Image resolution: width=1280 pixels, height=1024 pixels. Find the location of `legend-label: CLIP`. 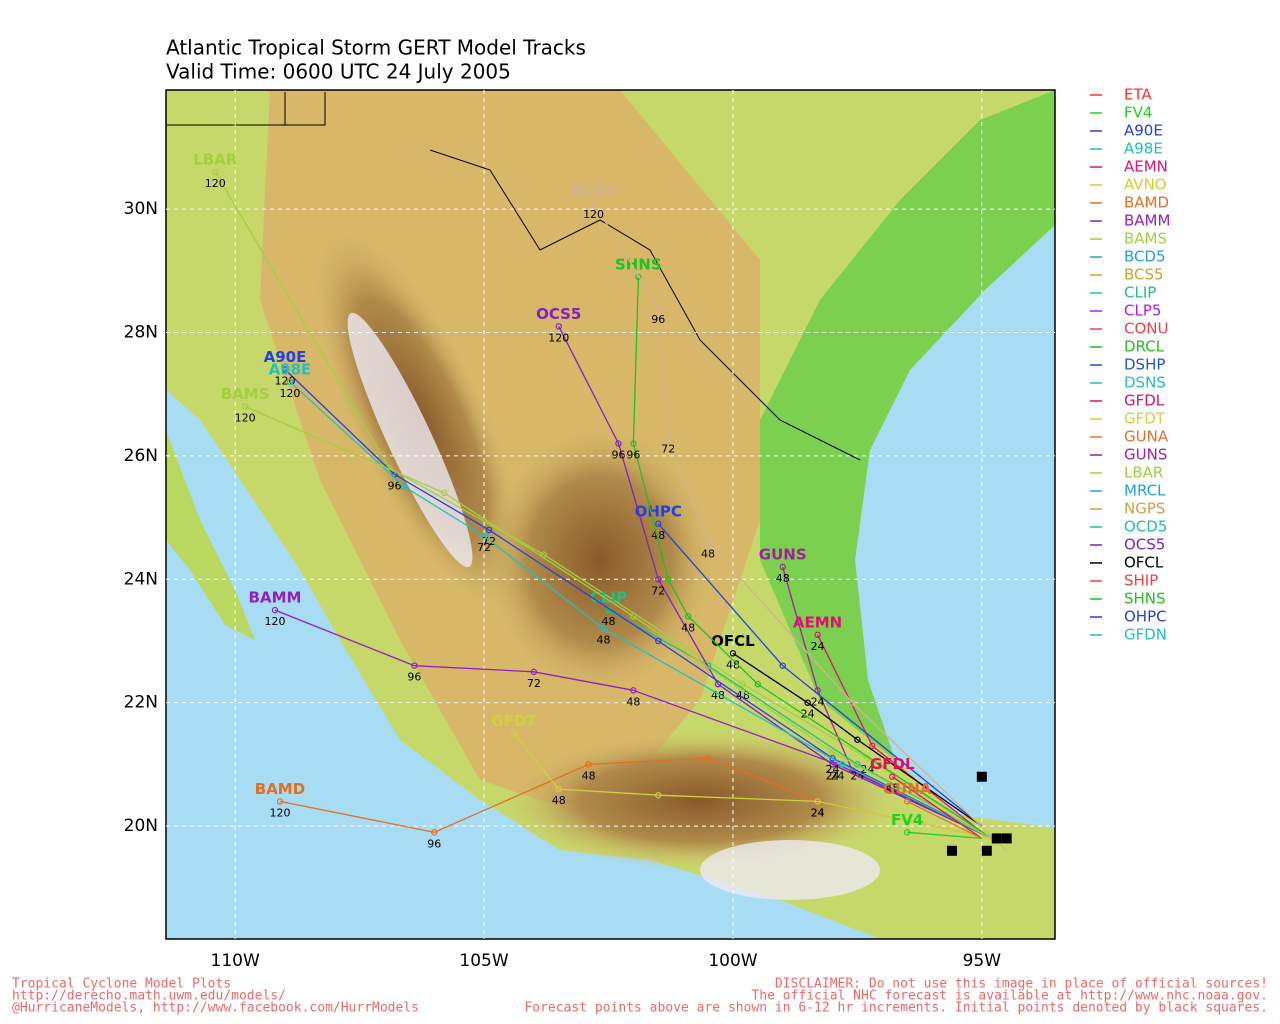

legend-label: CLIP is located at coordinates (1140, 293).